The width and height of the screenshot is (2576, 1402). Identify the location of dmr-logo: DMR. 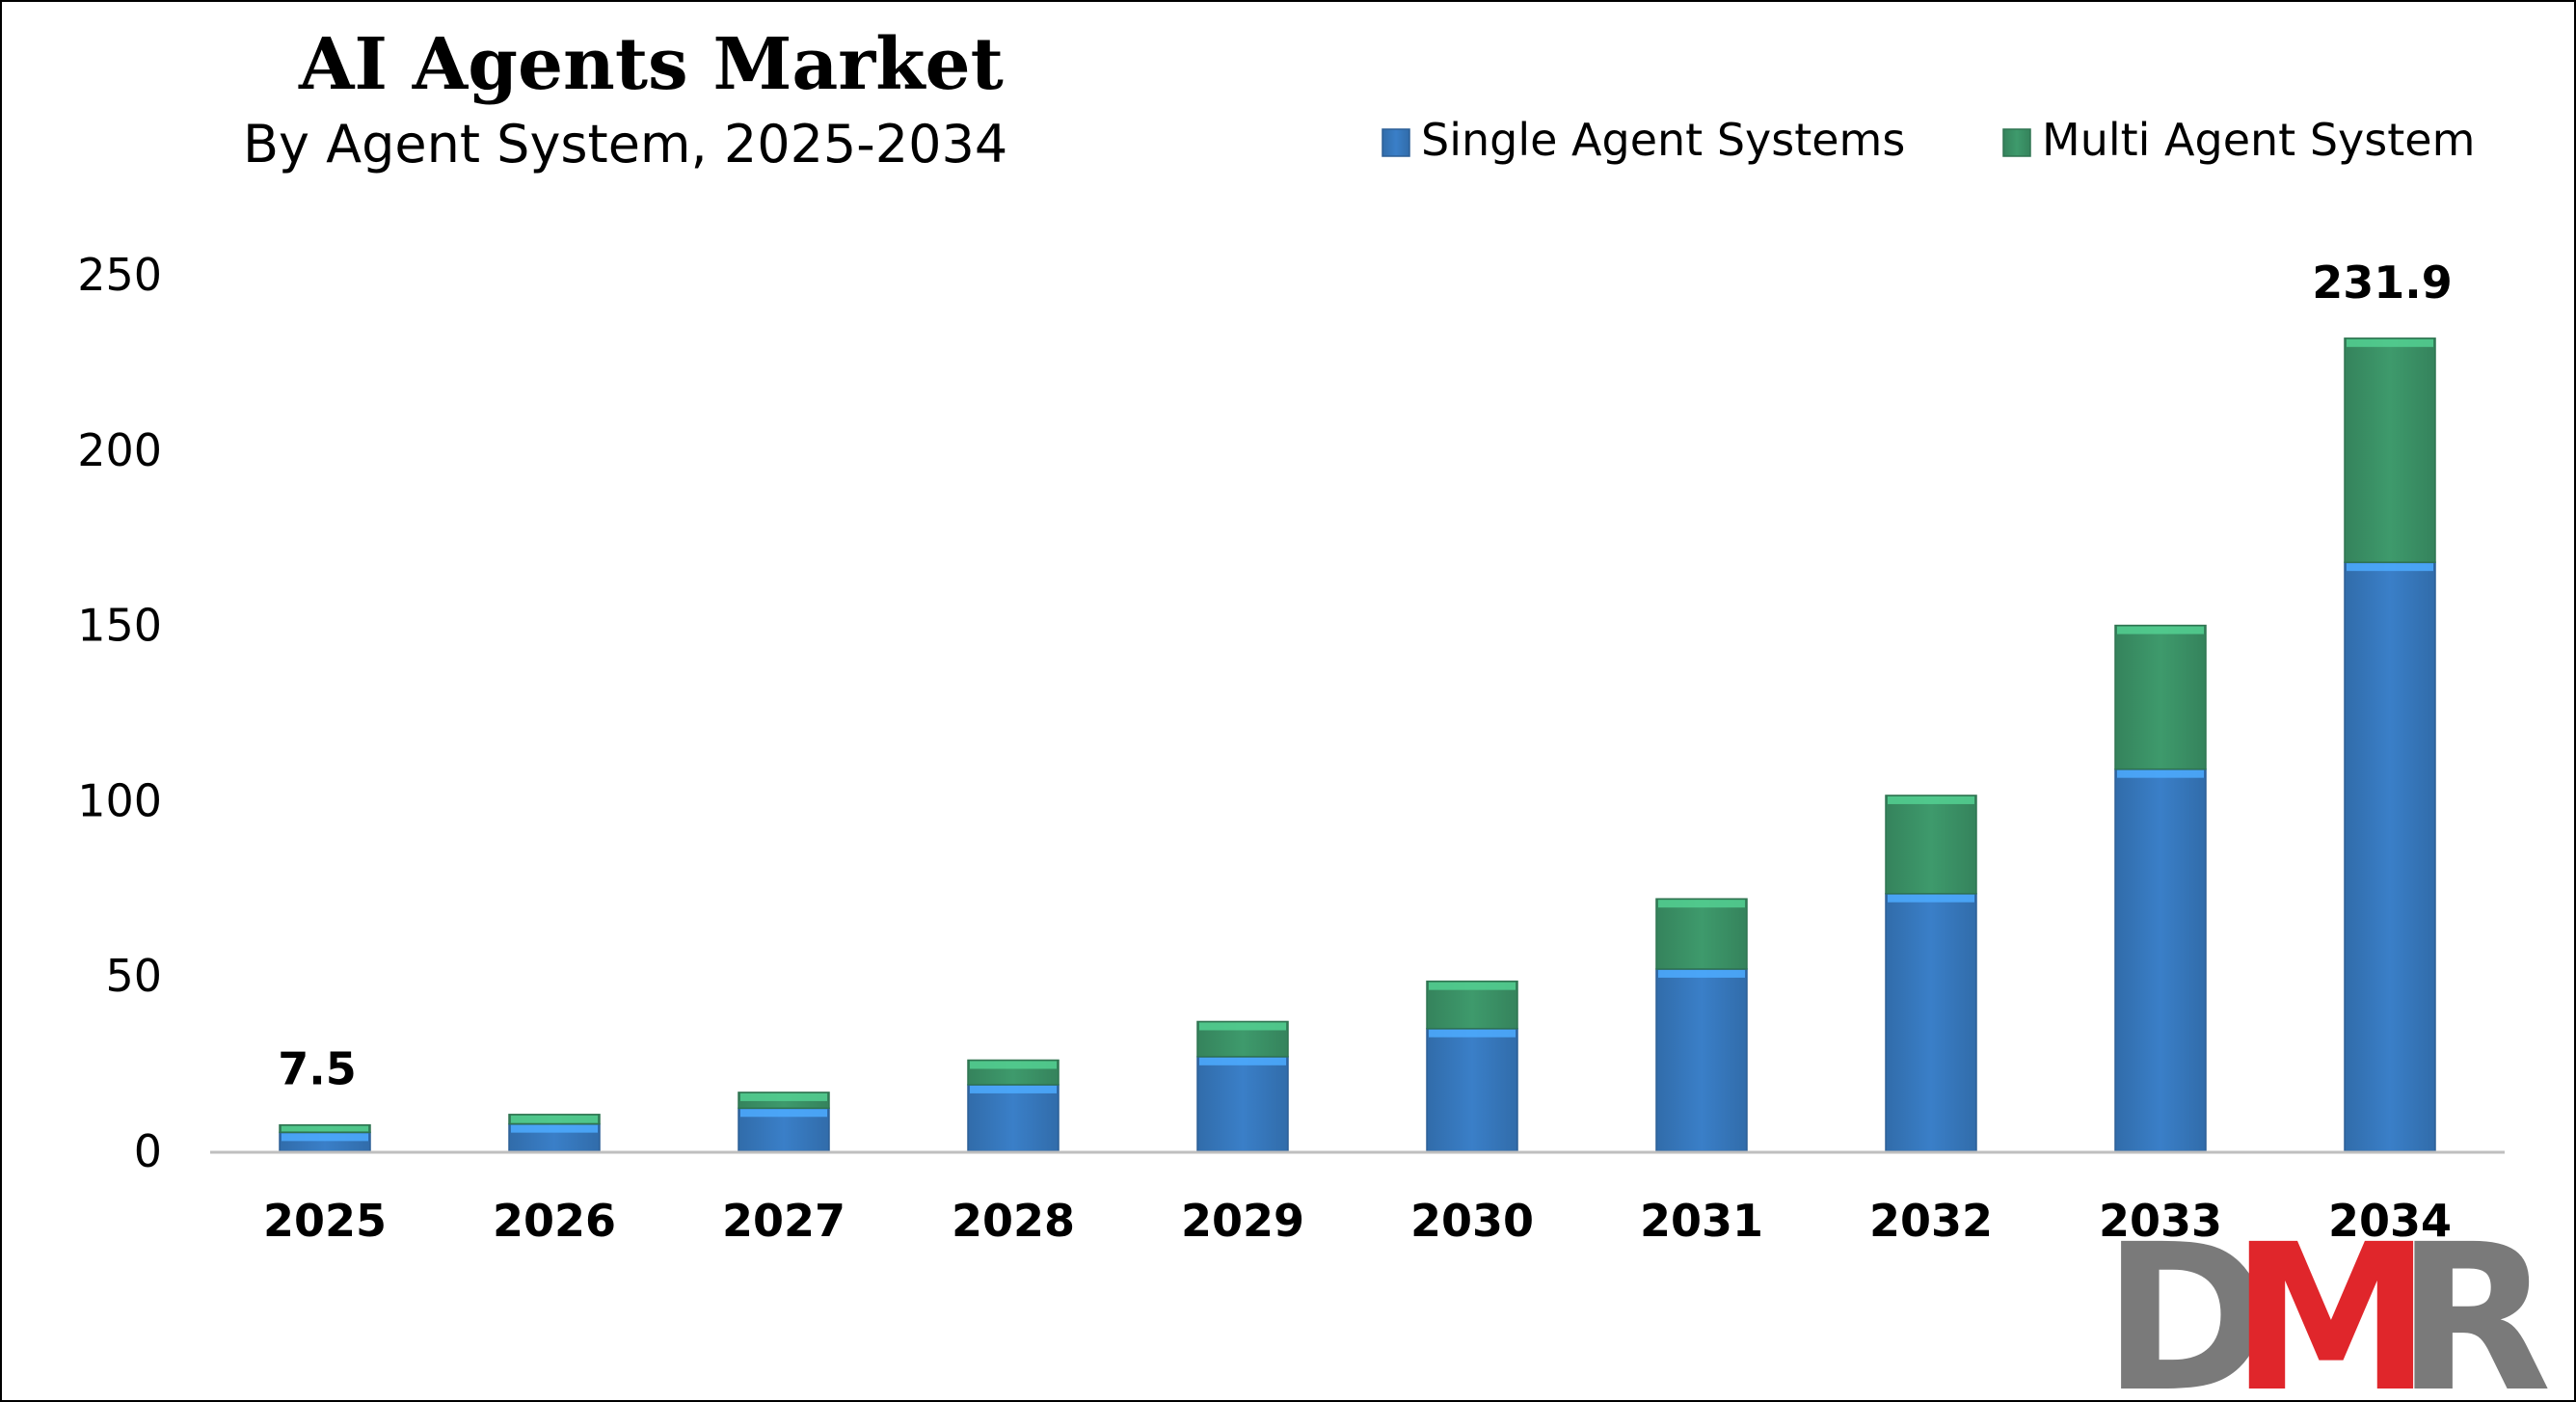
(2328, 1301).